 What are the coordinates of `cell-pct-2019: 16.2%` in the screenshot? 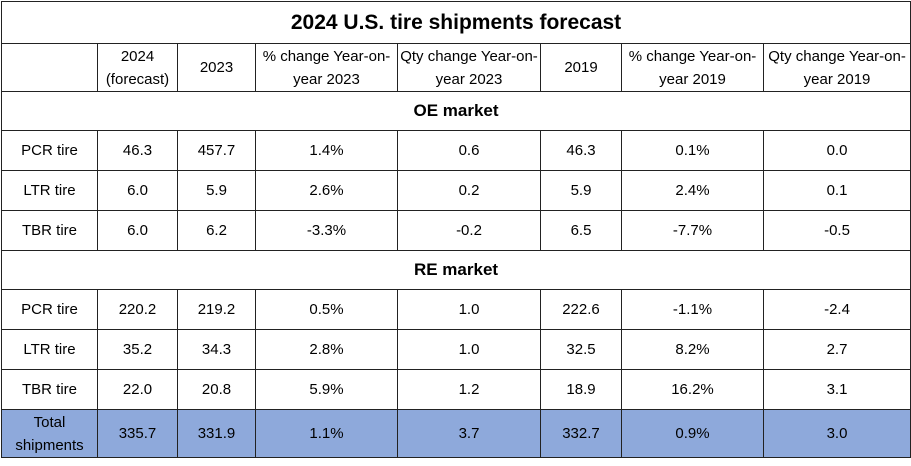 It's located at (692, 389).